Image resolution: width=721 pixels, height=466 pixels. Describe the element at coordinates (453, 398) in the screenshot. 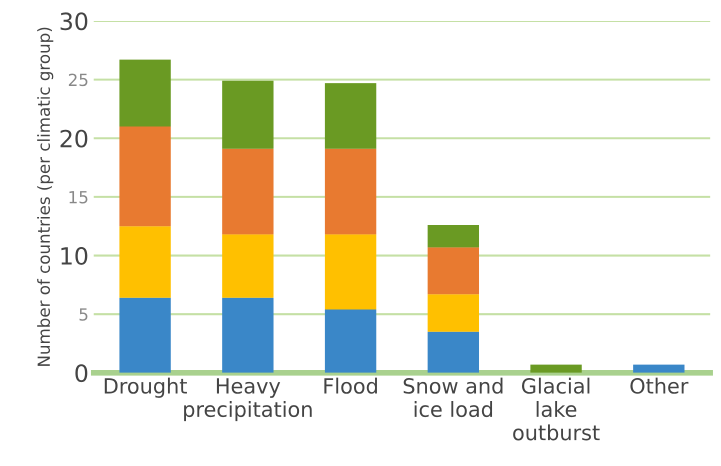

I see `x-tick-label: Snow and ice load` at that location.